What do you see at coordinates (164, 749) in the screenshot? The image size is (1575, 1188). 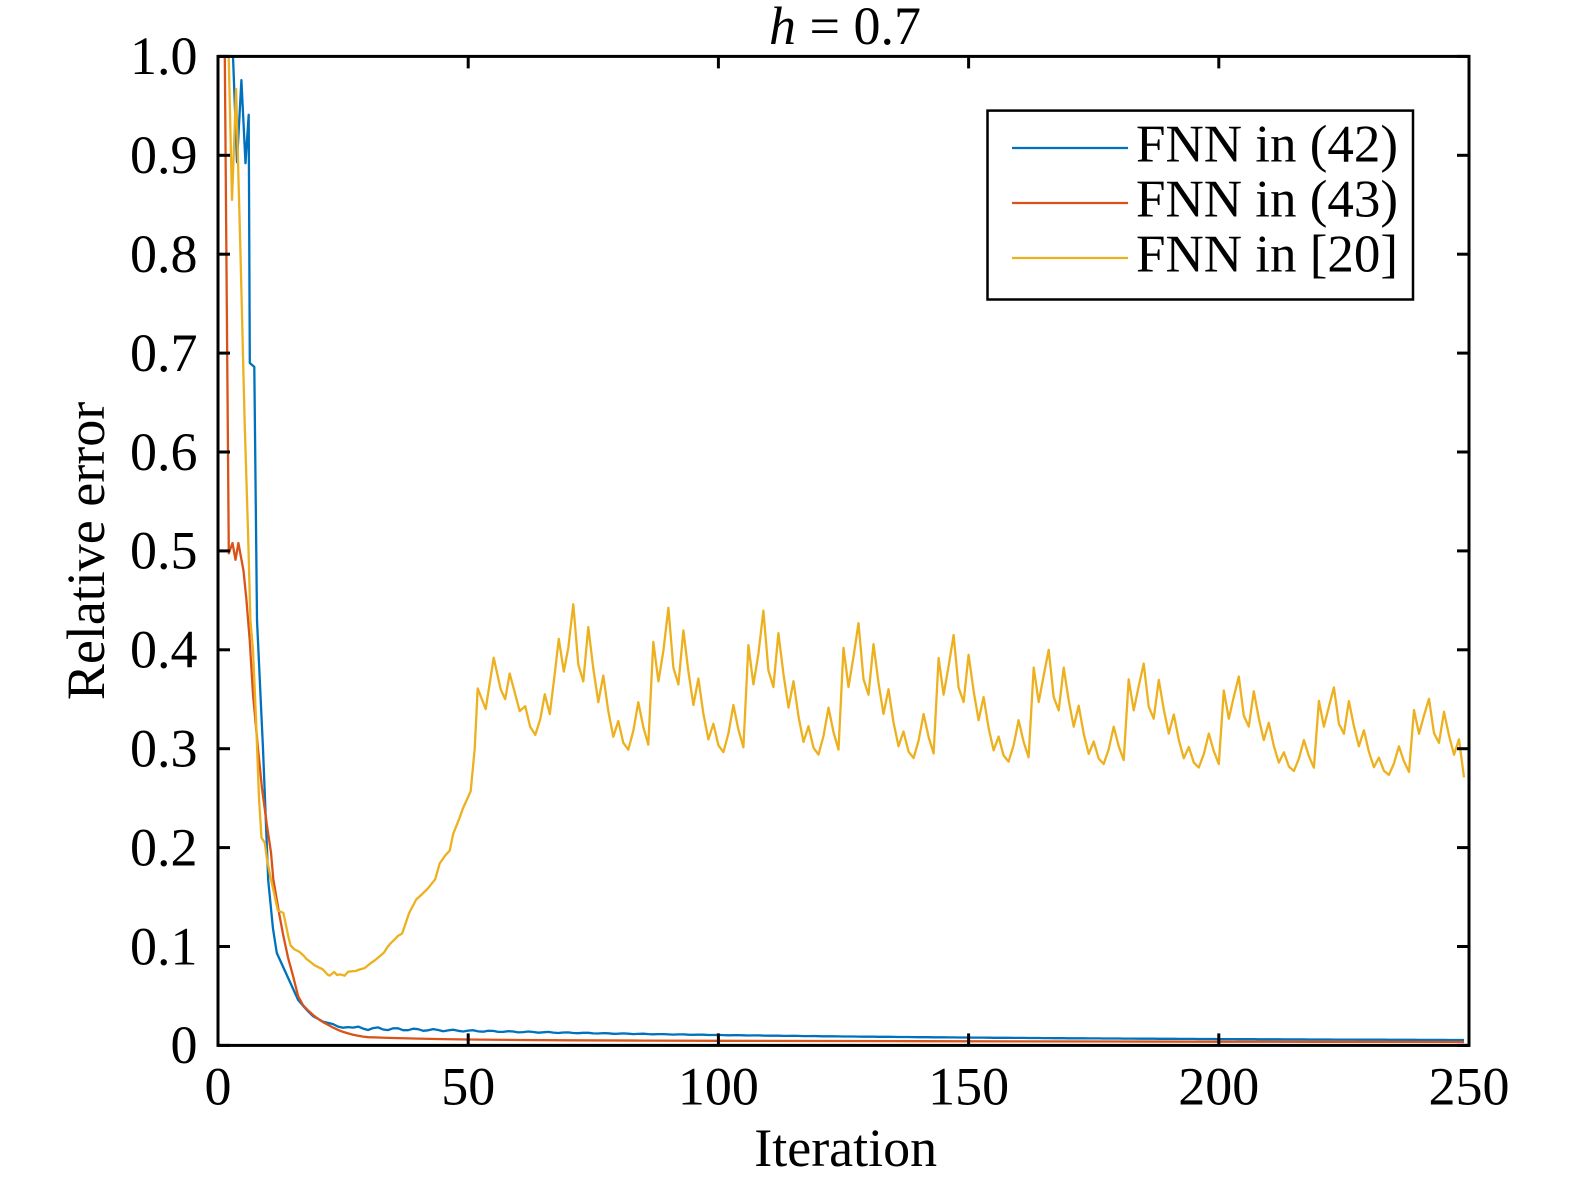 I see `svg-text: 0.3` at bounding box center [164, 749].